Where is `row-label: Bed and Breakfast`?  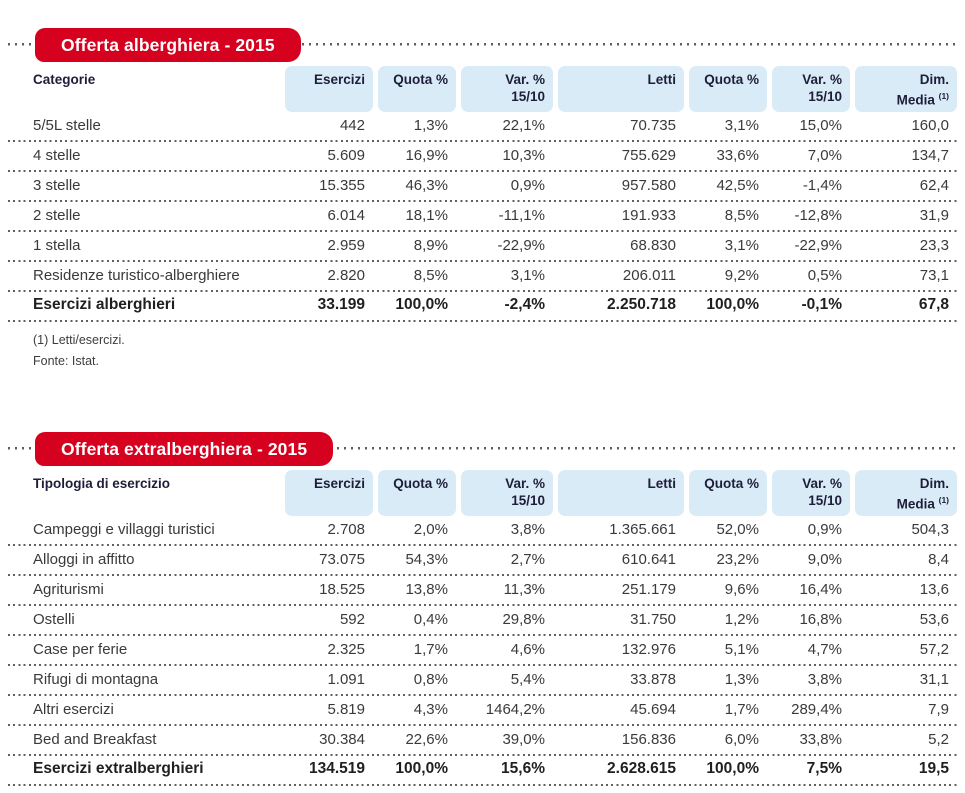 row-label: Bed and Breakfast is located at coordinates (95, 739).